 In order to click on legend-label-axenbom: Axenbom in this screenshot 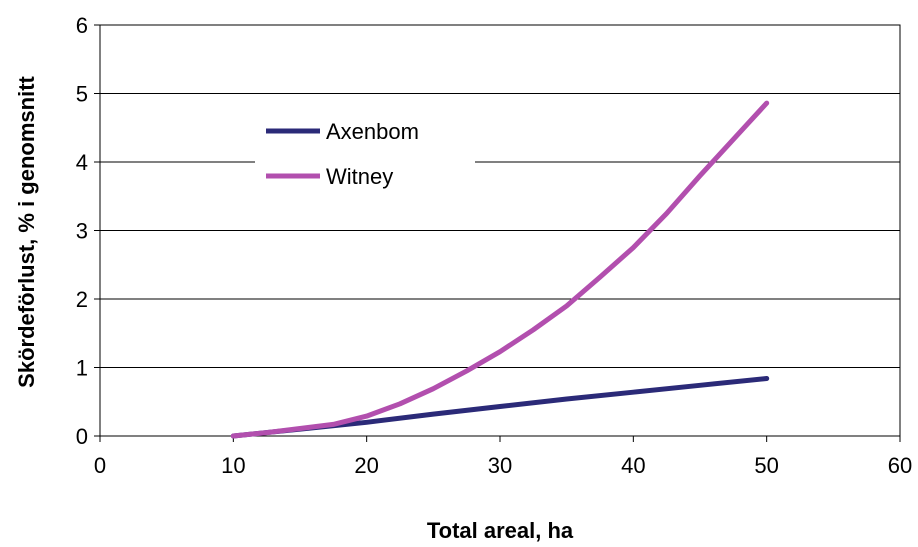, I will do `click(372, 131)`.